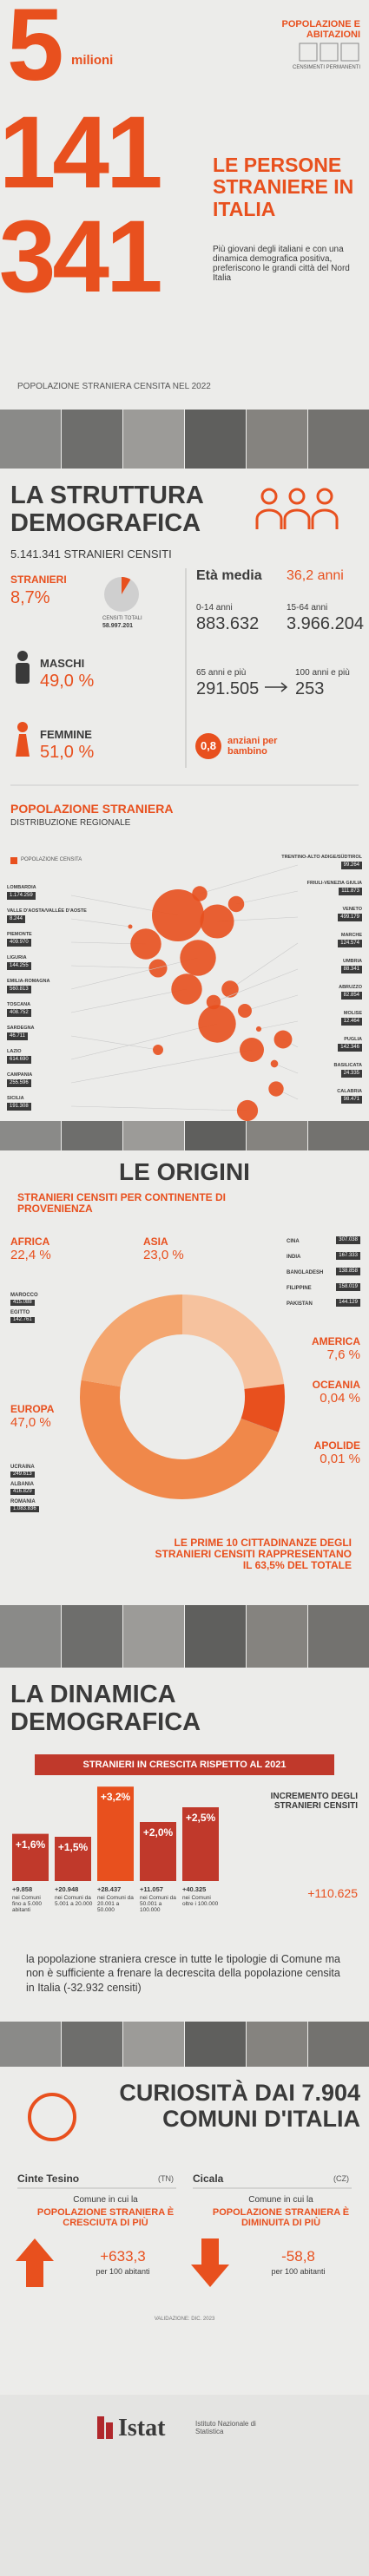 The width and height of the screenshot is (369, 2576). I want to click on ratio-value: 0,8, so click(208, 745).